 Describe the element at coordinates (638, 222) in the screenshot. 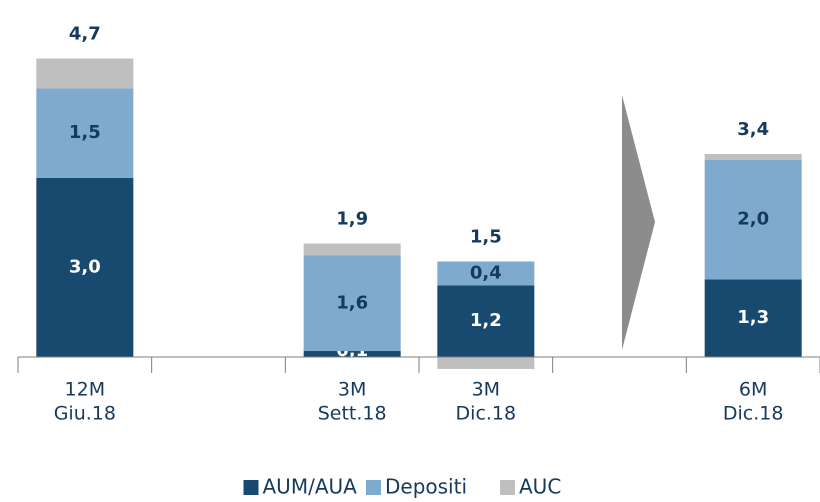

I see `arrow` at that location.